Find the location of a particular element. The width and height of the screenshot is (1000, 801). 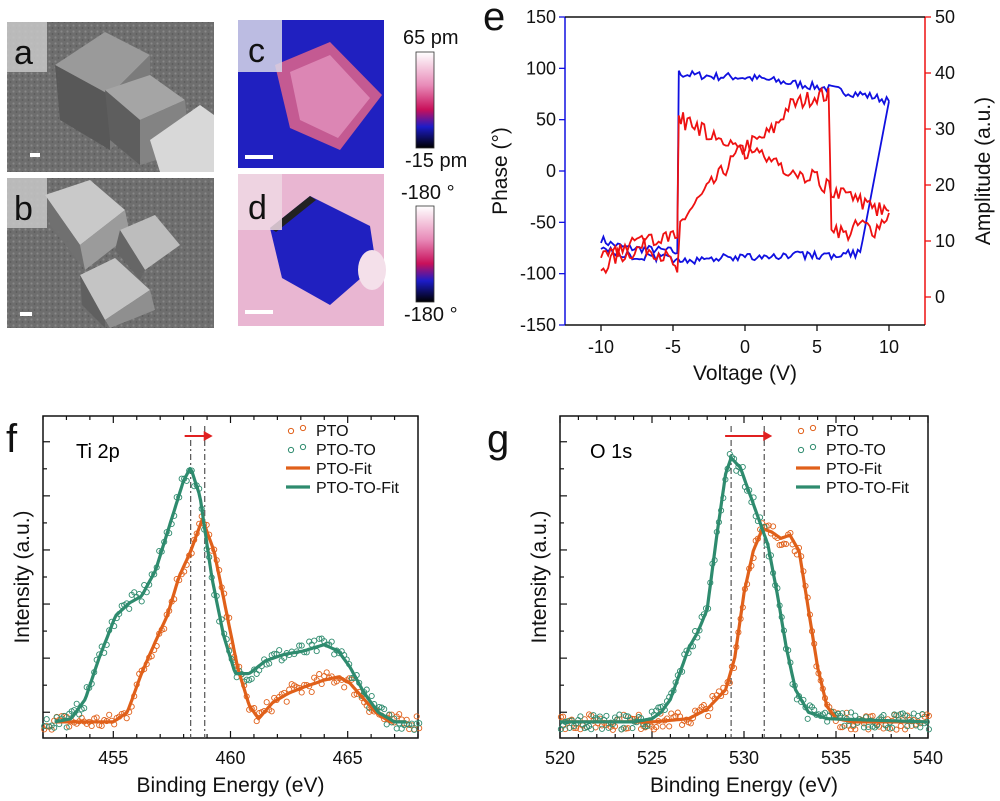

chart-f-xtick-label: 460 is located at coordinates (230, 758).